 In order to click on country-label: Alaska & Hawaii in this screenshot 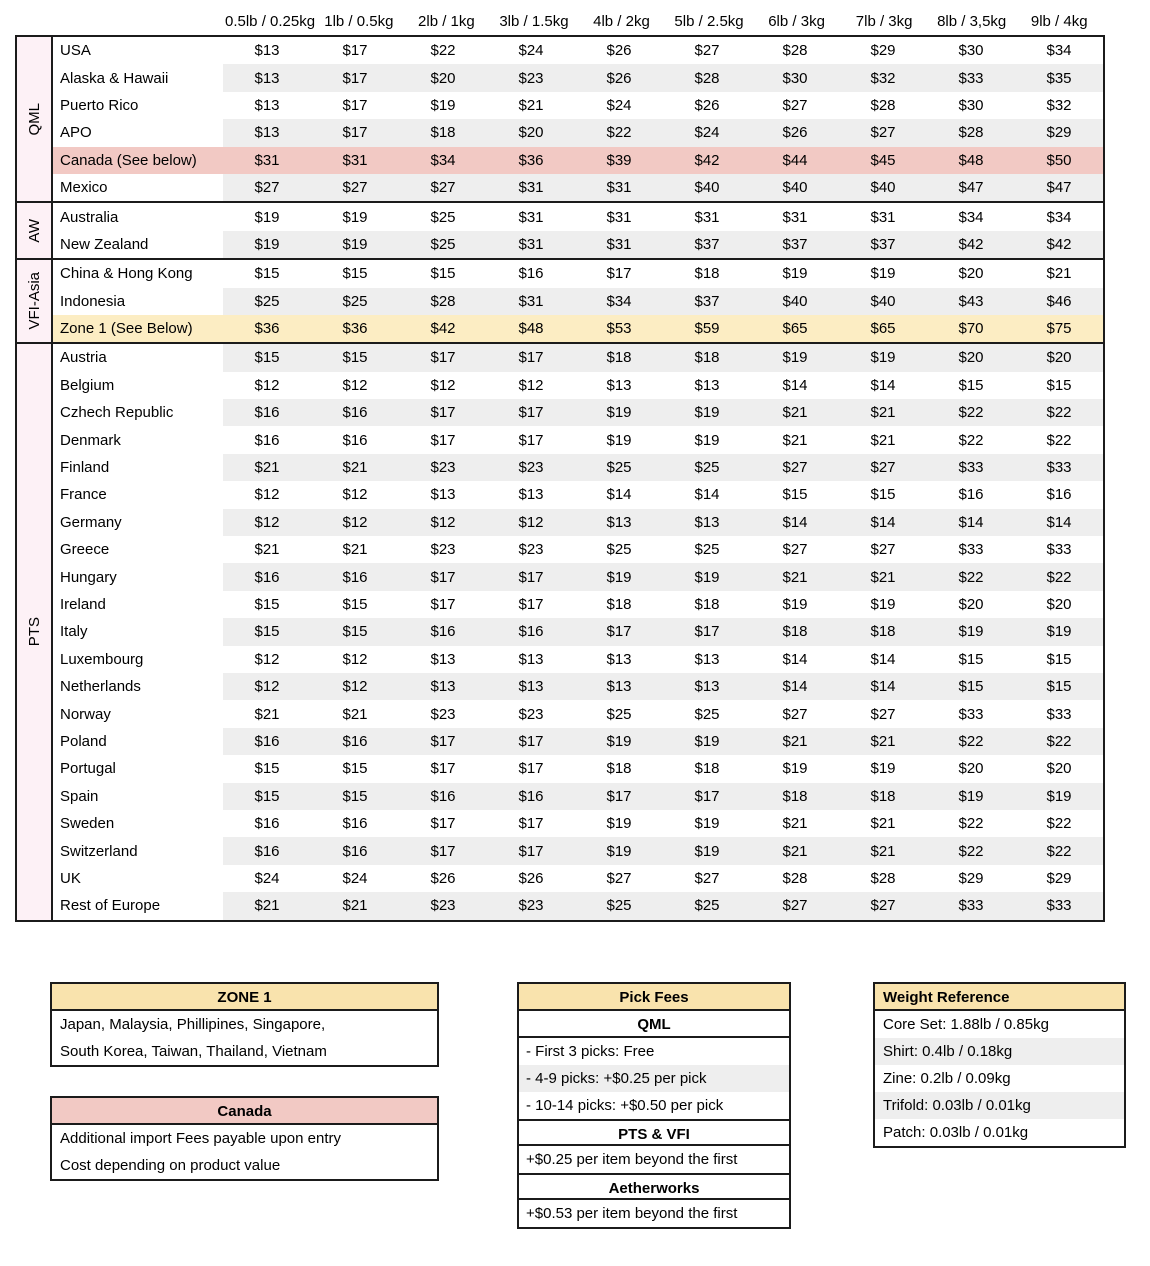, I will do `click(114, 78)`.